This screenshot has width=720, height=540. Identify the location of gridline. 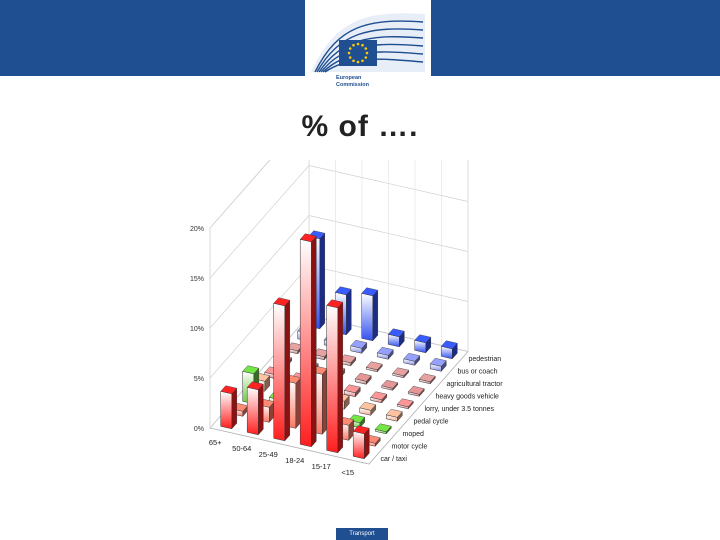
(240, 194).